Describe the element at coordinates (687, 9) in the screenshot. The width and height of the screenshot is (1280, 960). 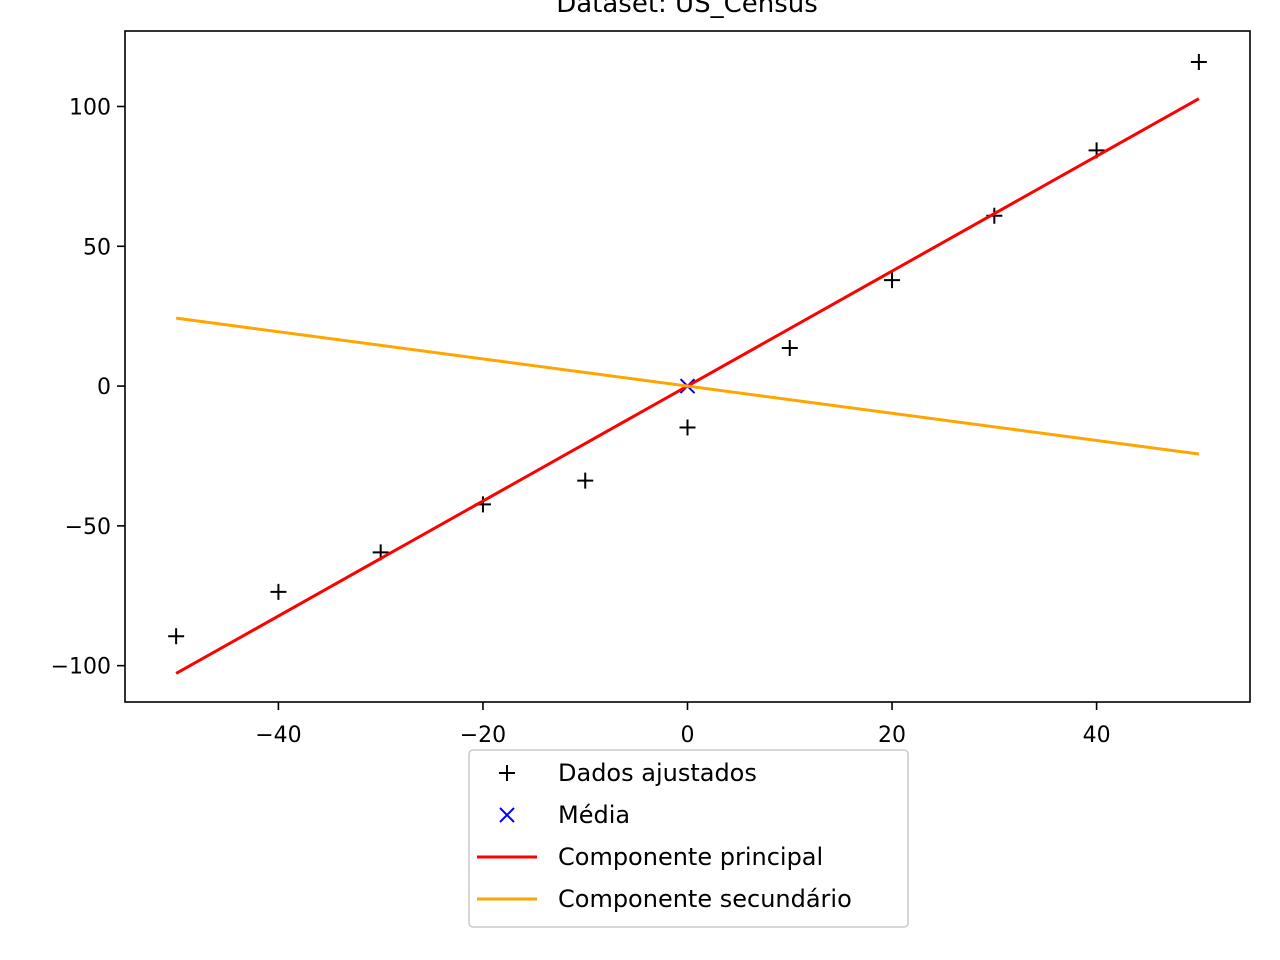
I see `chart-title: Dataset: US_Census` at that location.